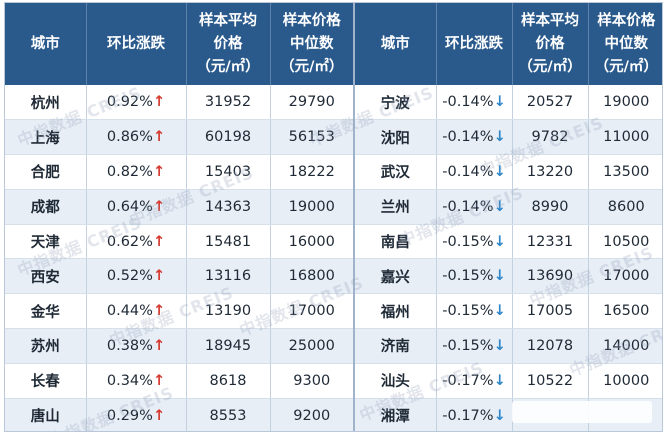 This screenshot has width=667, height=434. What do you see at coordinates (46, 414) in the screenshot?
I see `city-cell: 唐山` at bounding box center [46, 414].